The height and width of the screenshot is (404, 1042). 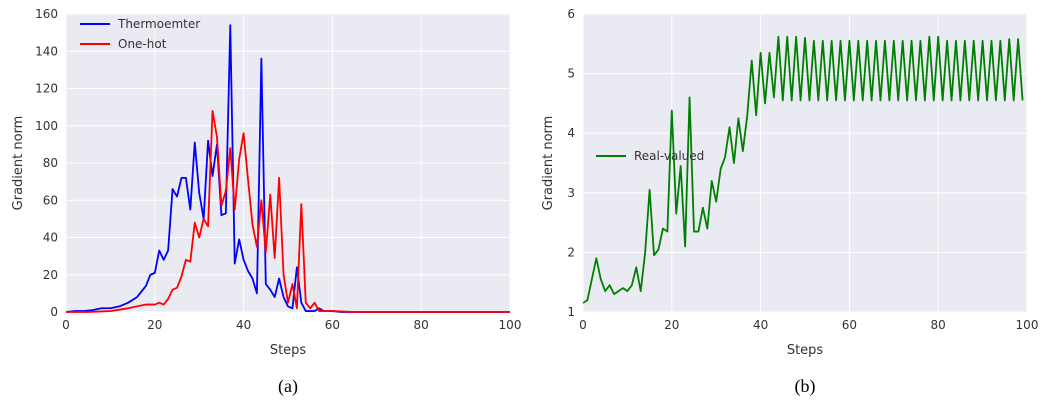 I want to click on legend-label: Thermoemter, so click(x=158, y=24).